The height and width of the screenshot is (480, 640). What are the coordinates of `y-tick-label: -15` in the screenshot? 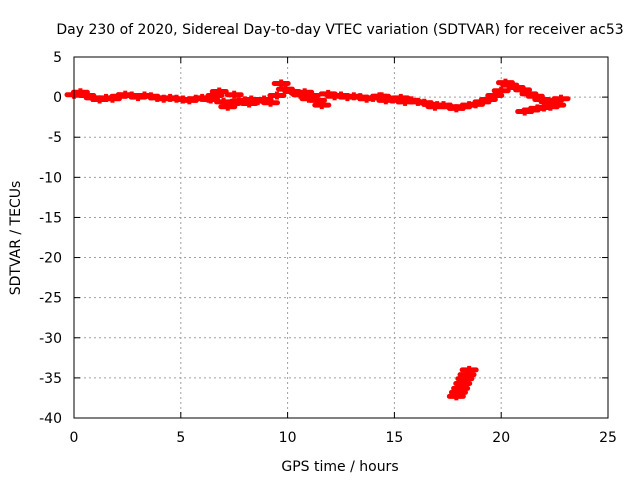 It's located at (50, 218).